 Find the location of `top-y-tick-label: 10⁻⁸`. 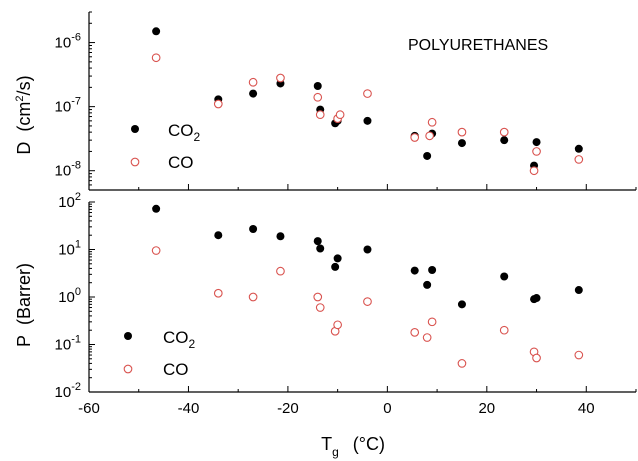

top-y-tick-label: 10⁻⁸ is located at coordinates (68, 170).